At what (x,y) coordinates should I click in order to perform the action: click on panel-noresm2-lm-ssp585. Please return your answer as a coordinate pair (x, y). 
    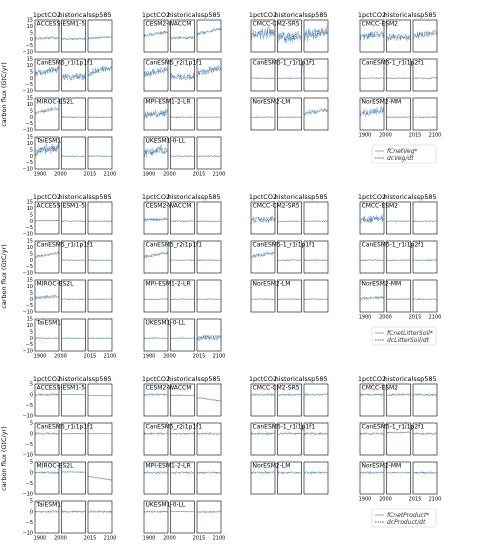
    Looking at the image, I should click on (316, 114).